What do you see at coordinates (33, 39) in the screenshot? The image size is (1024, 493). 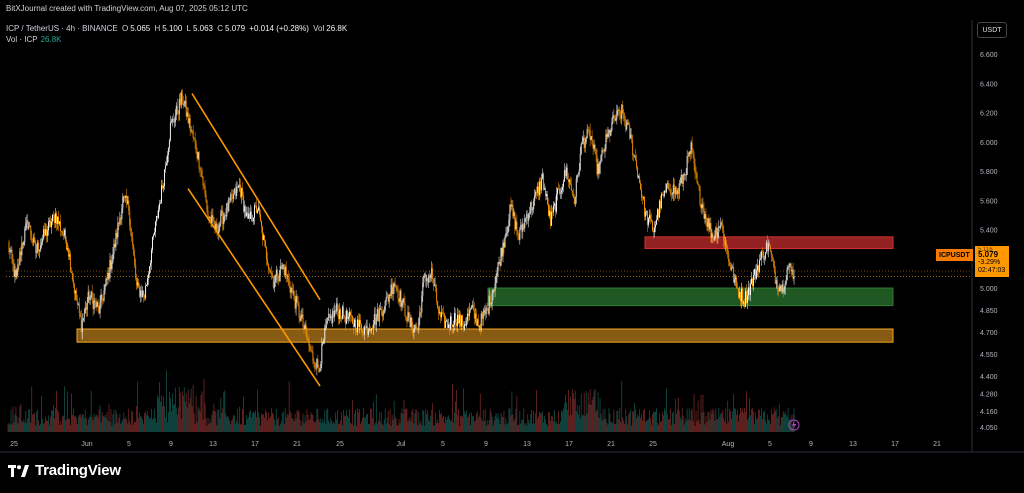 I see `volume-series-legend: Vol · ICP 26.8K` at bounding box center [33, 39].